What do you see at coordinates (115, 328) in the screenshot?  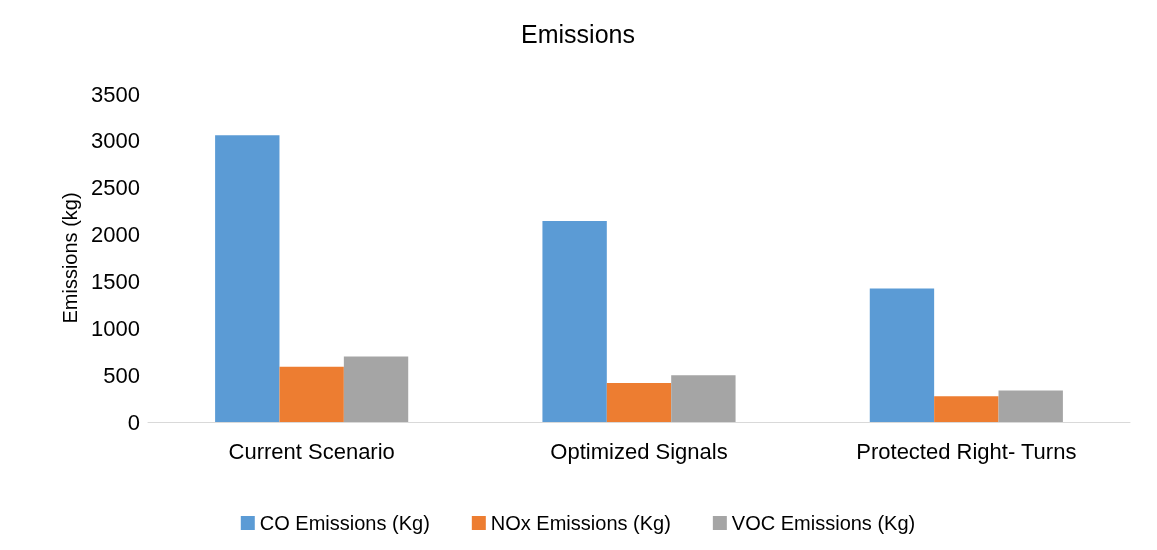 I see `y-tick-label: 1000` at bounding box center [115, 328].